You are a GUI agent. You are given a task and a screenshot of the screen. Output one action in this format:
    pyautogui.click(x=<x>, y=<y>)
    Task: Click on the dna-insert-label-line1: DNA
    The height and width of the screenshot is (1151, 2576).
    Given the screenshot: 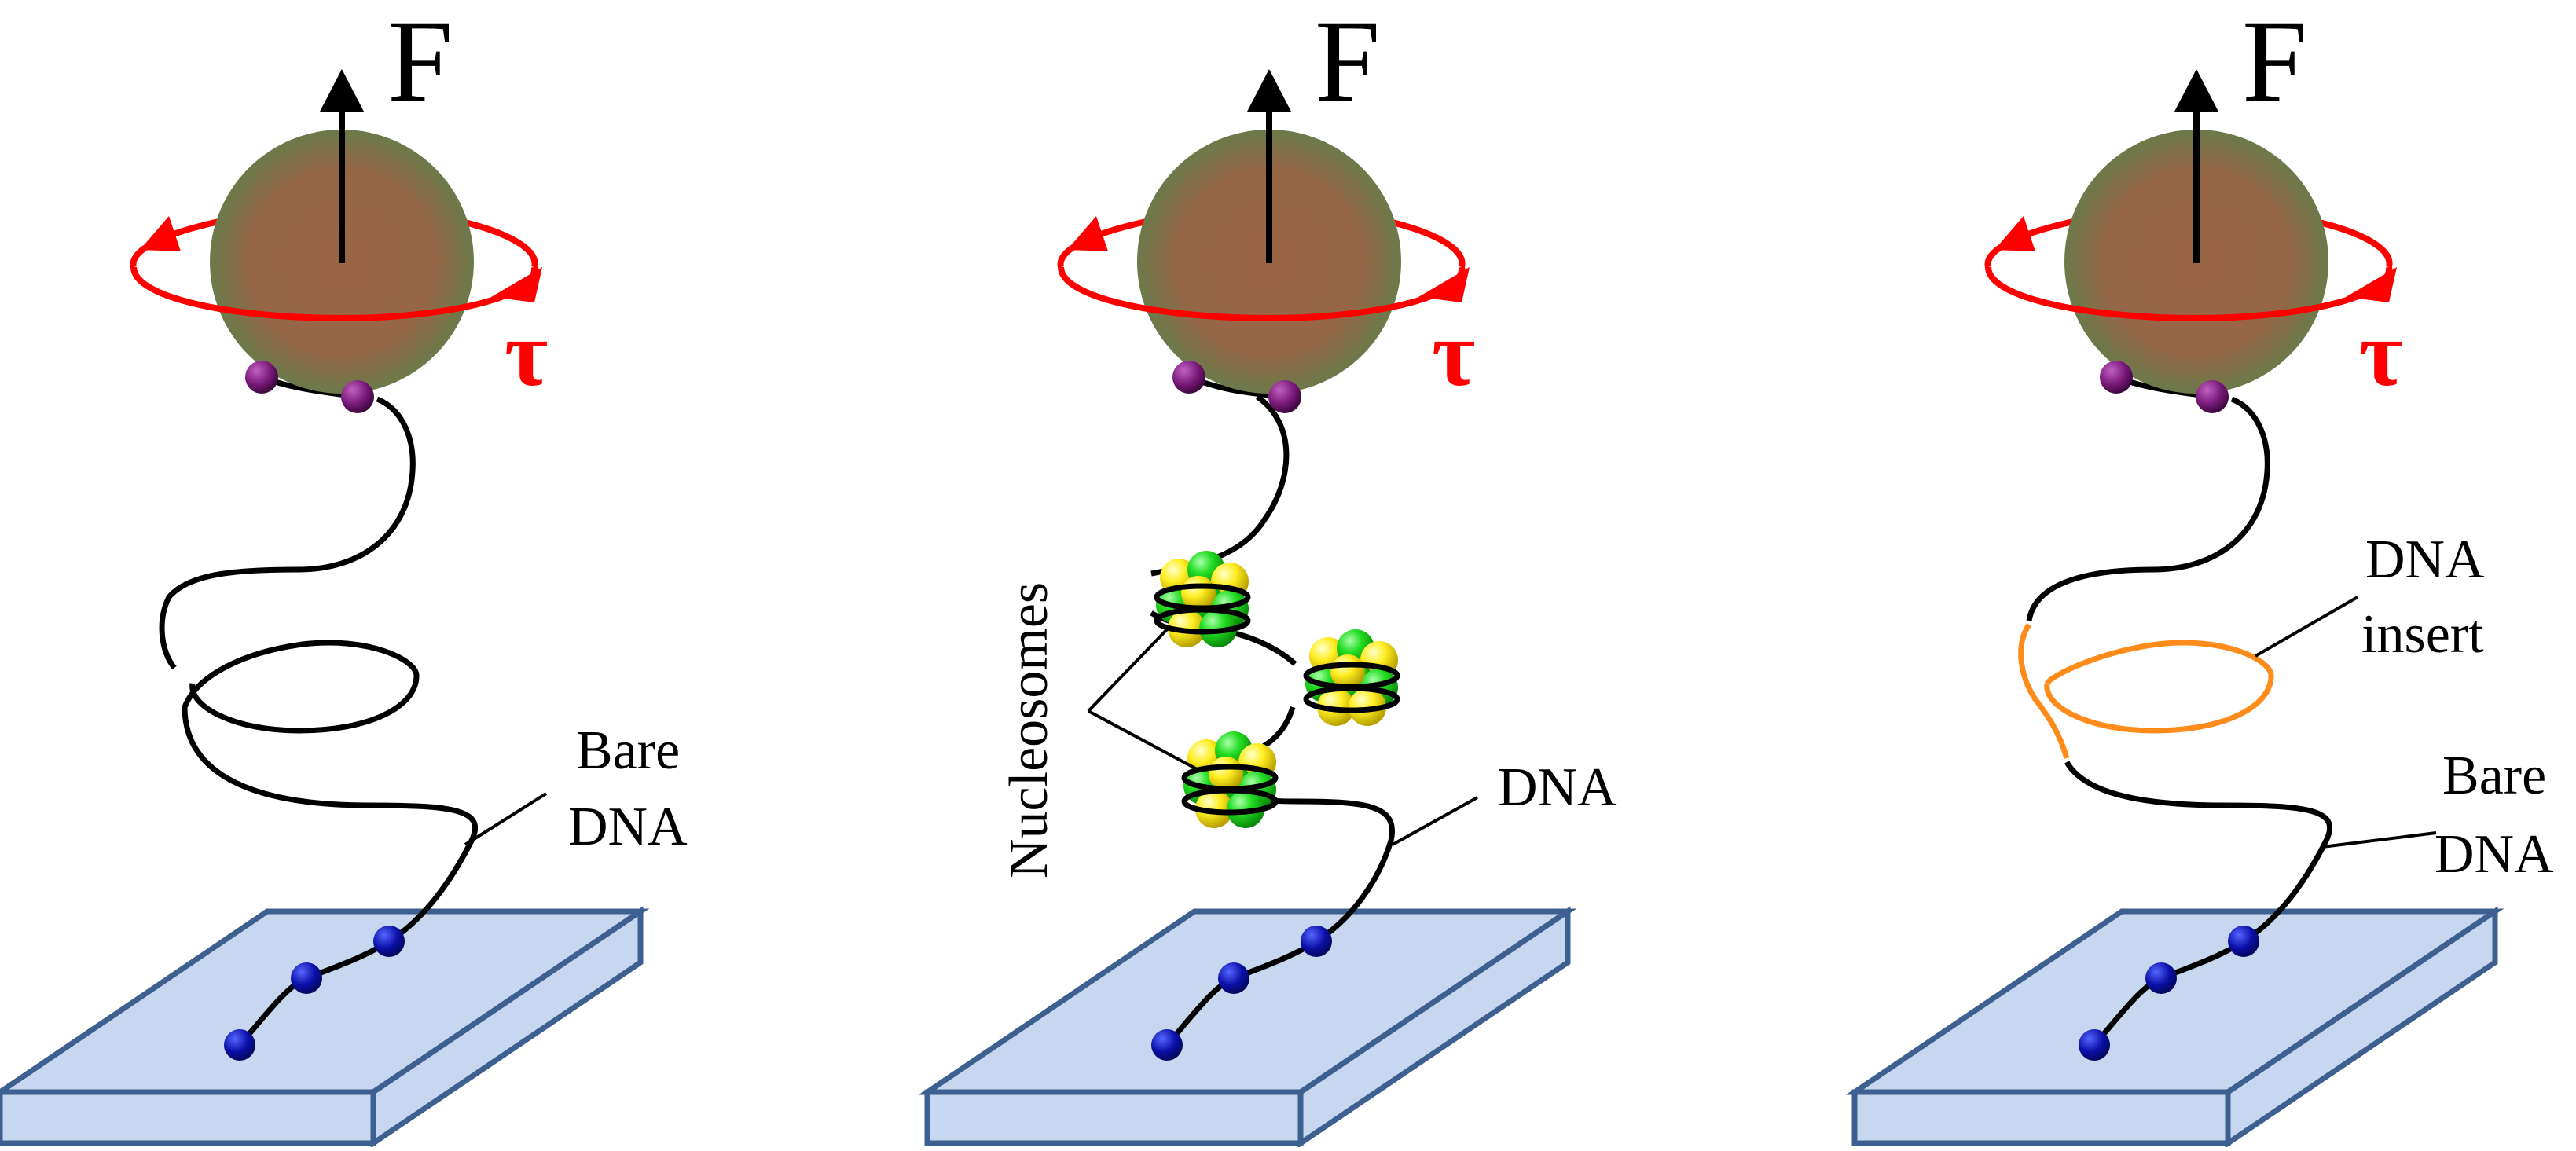 What is the action you would take?
    pyautogui.click(x=2425, y=560)
    